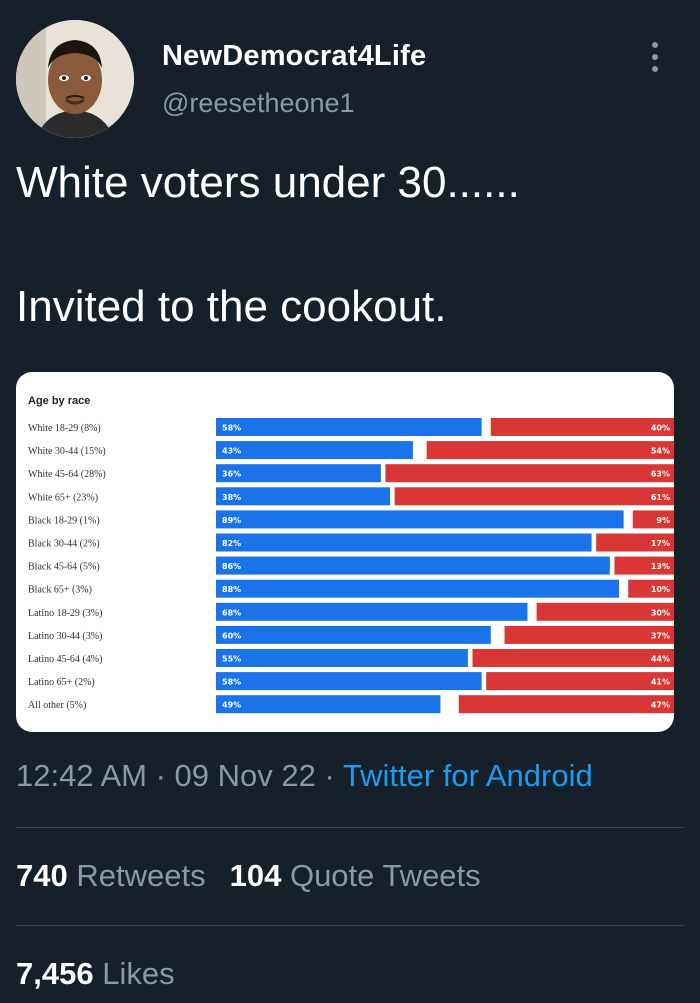  Describe the element at coordinates (660, 451) in the screenshot. I see `rep-value-label: 54%` at that location.